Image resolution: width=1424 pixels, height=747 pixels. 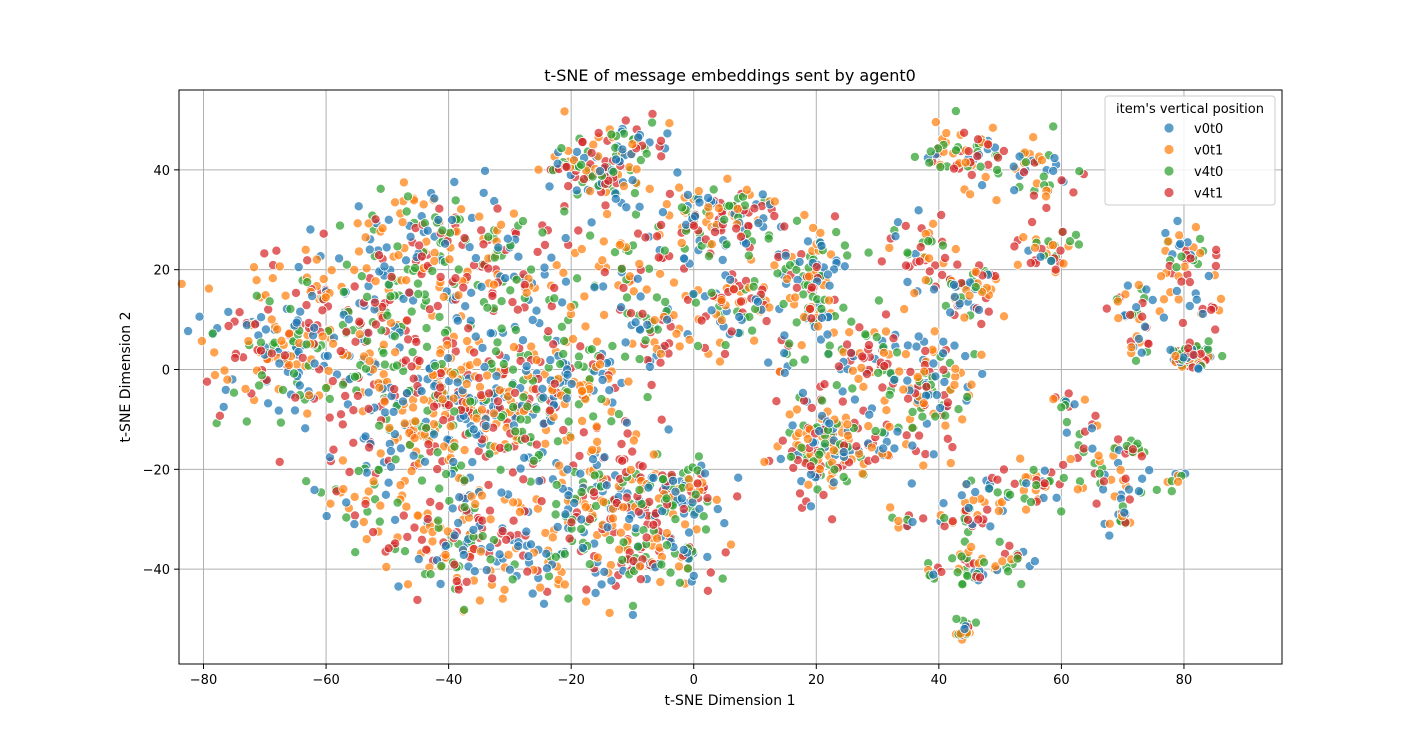 I want to click on legend-box, so click(x=1190, y=150).